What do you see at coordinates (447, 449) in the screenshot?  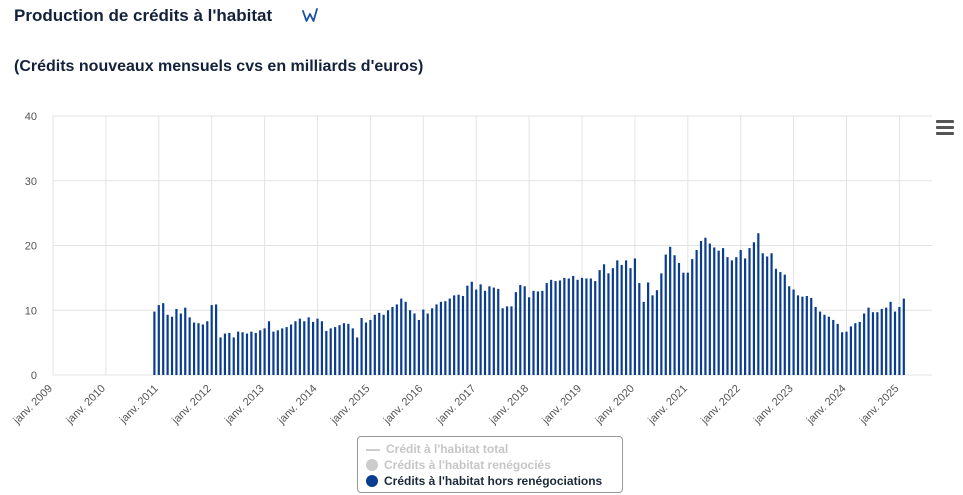 I see `legend-label-total: Crédit à l'habitat total` at bounding box center [447, 449].